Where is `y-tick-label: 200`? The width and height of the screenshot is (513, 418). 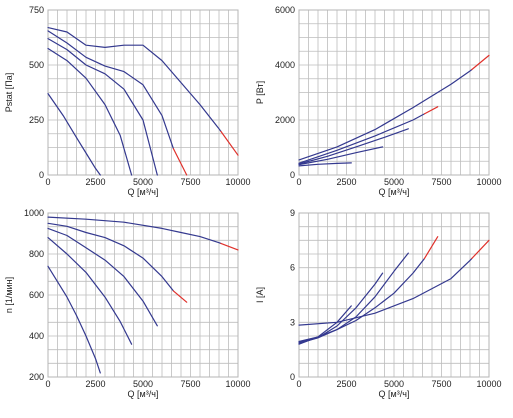 y-tick-label: 200 is located at coordinates (36, 377).